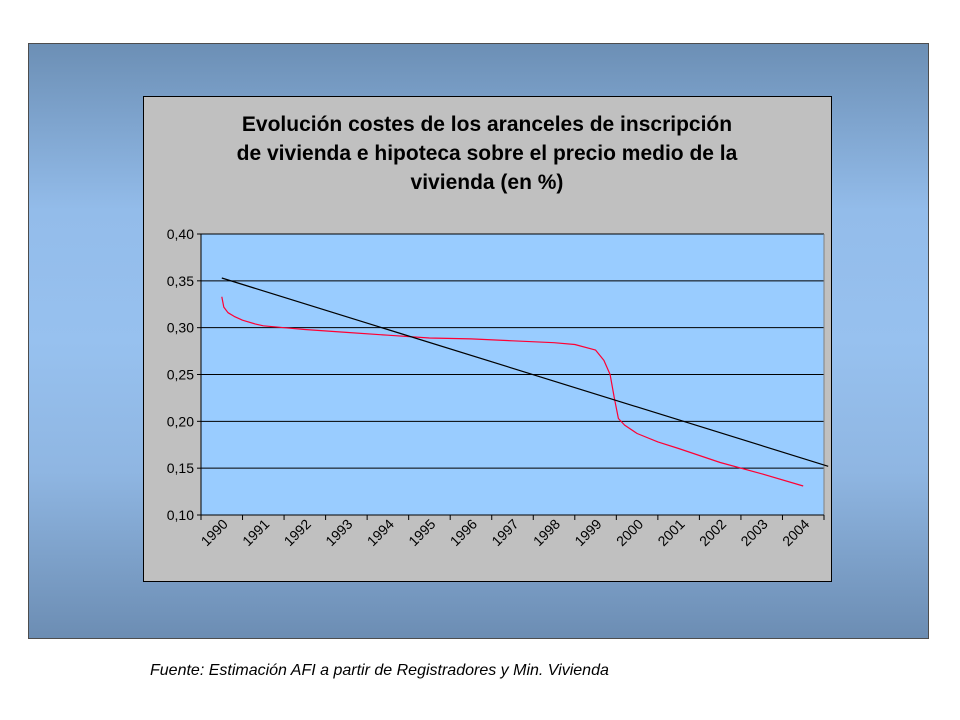 The height and width of the screenshot is (720, 960). What do you see at coordinates (180, 328) in the screenshot?
I see `y-tick-label: 0,30` at bounding box center [180, 328].